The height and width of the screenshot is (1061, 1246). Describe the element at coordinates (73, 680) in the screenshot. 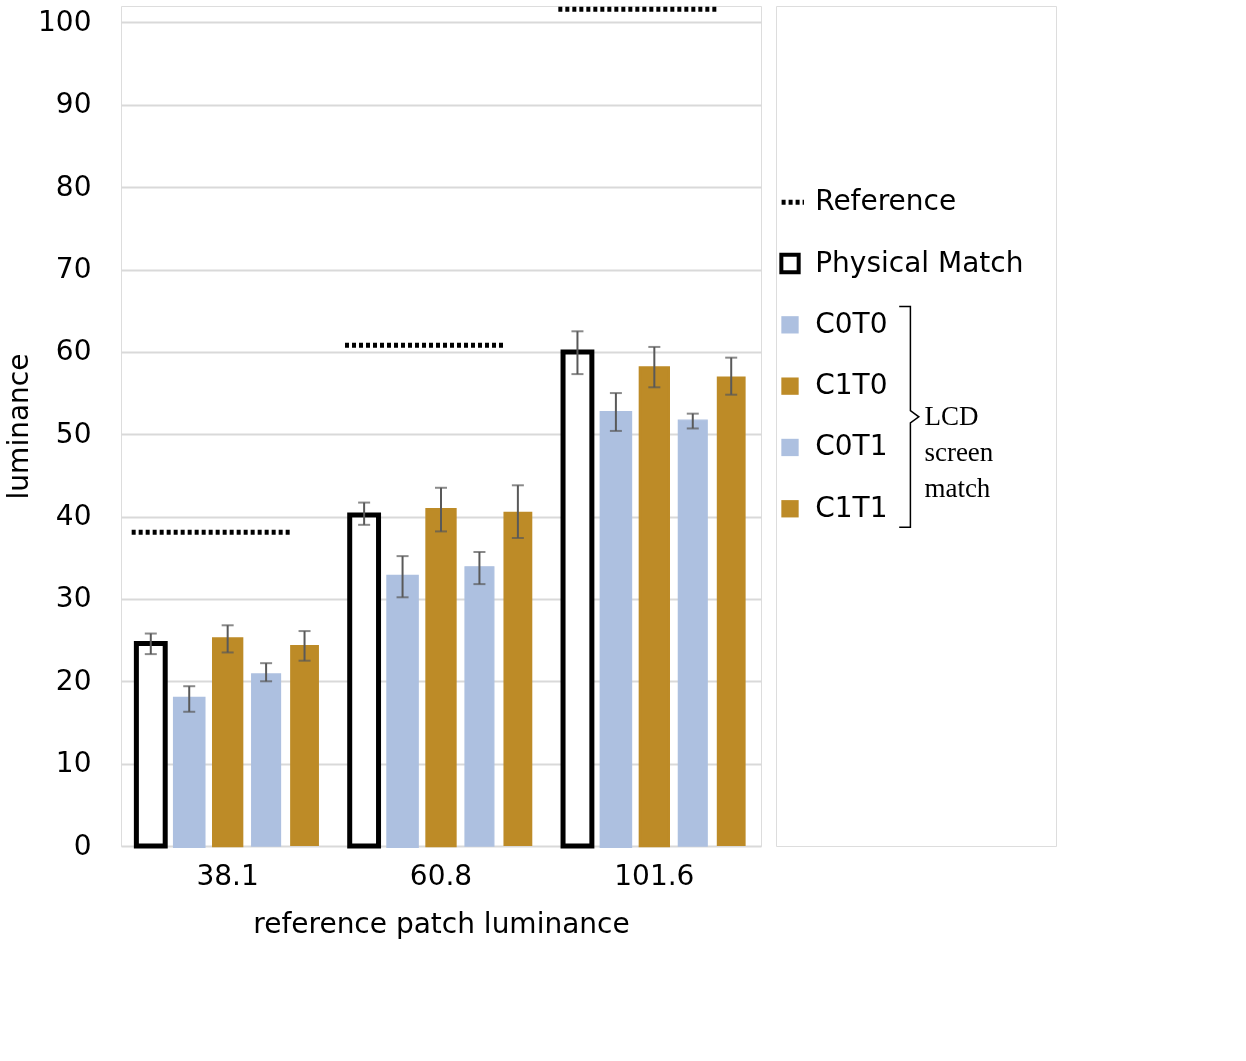

I see `y-tick-label: 20` at that location.